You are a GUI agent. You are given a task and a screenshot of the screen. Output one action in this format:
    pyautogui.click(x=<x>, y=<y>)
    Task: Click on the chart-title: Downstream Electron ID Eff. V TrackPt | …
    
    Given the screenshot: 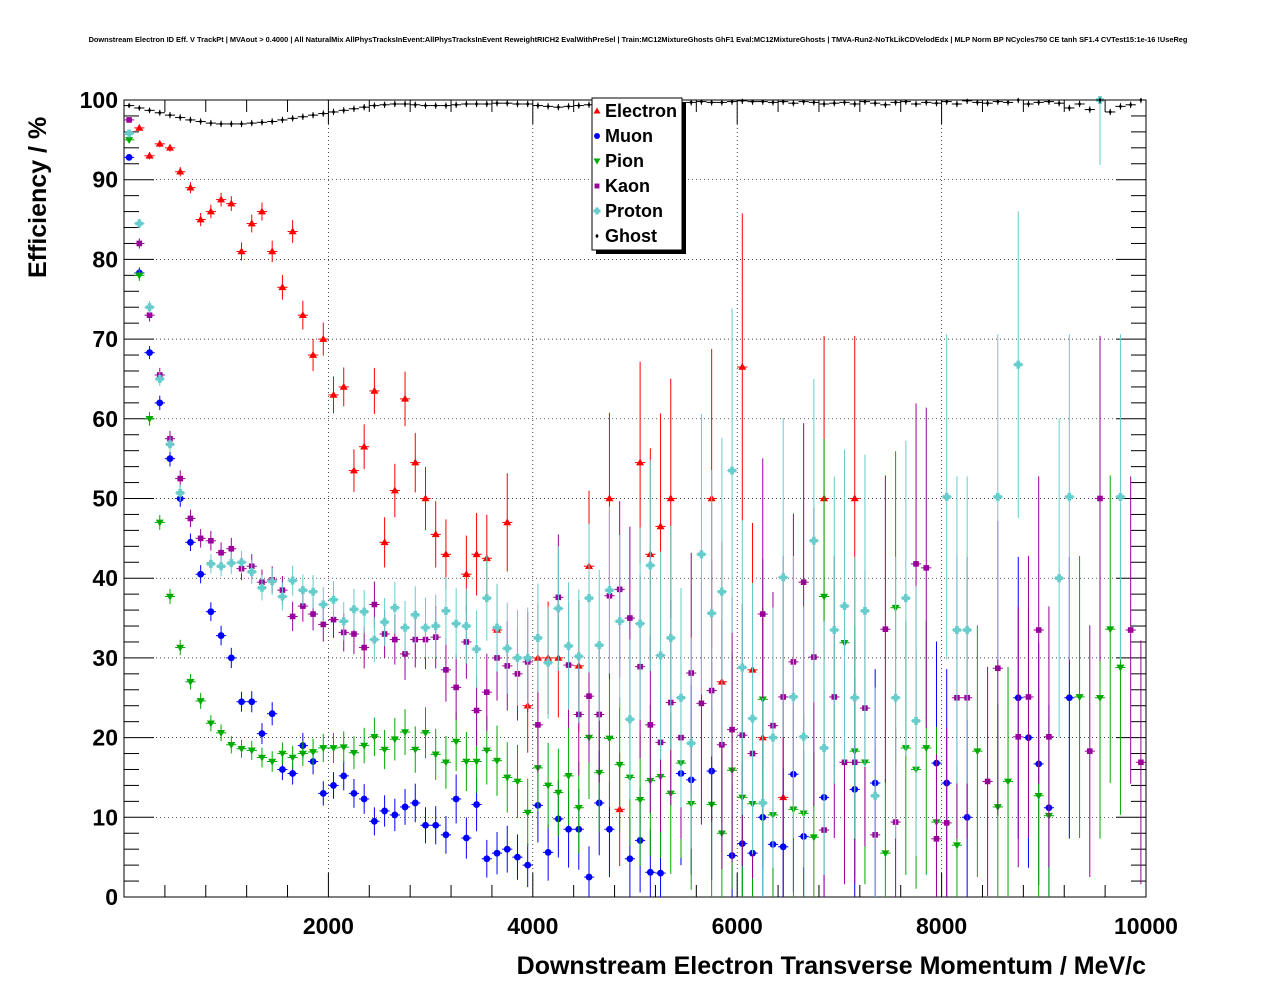 What is the action you would take?
    pyautogui.click(x=638, y=39)
    